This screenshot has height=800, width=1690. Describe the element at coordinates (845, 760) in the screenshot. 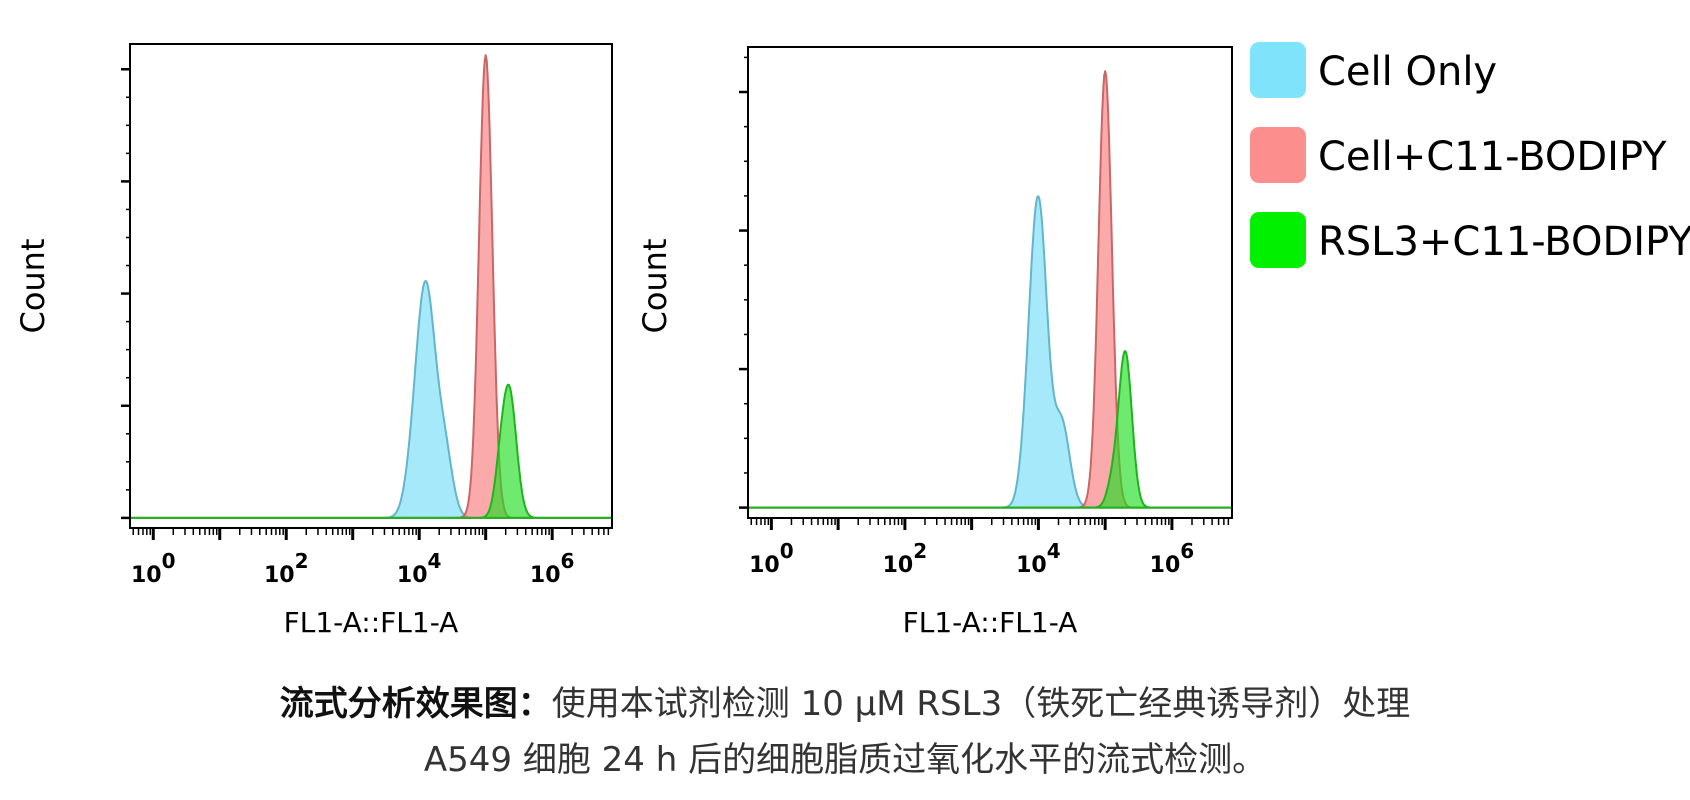

I see `caption-text-2: A549 细胞 24 h 后的细胞脂质过氧化水平的流式检测。` at that location.